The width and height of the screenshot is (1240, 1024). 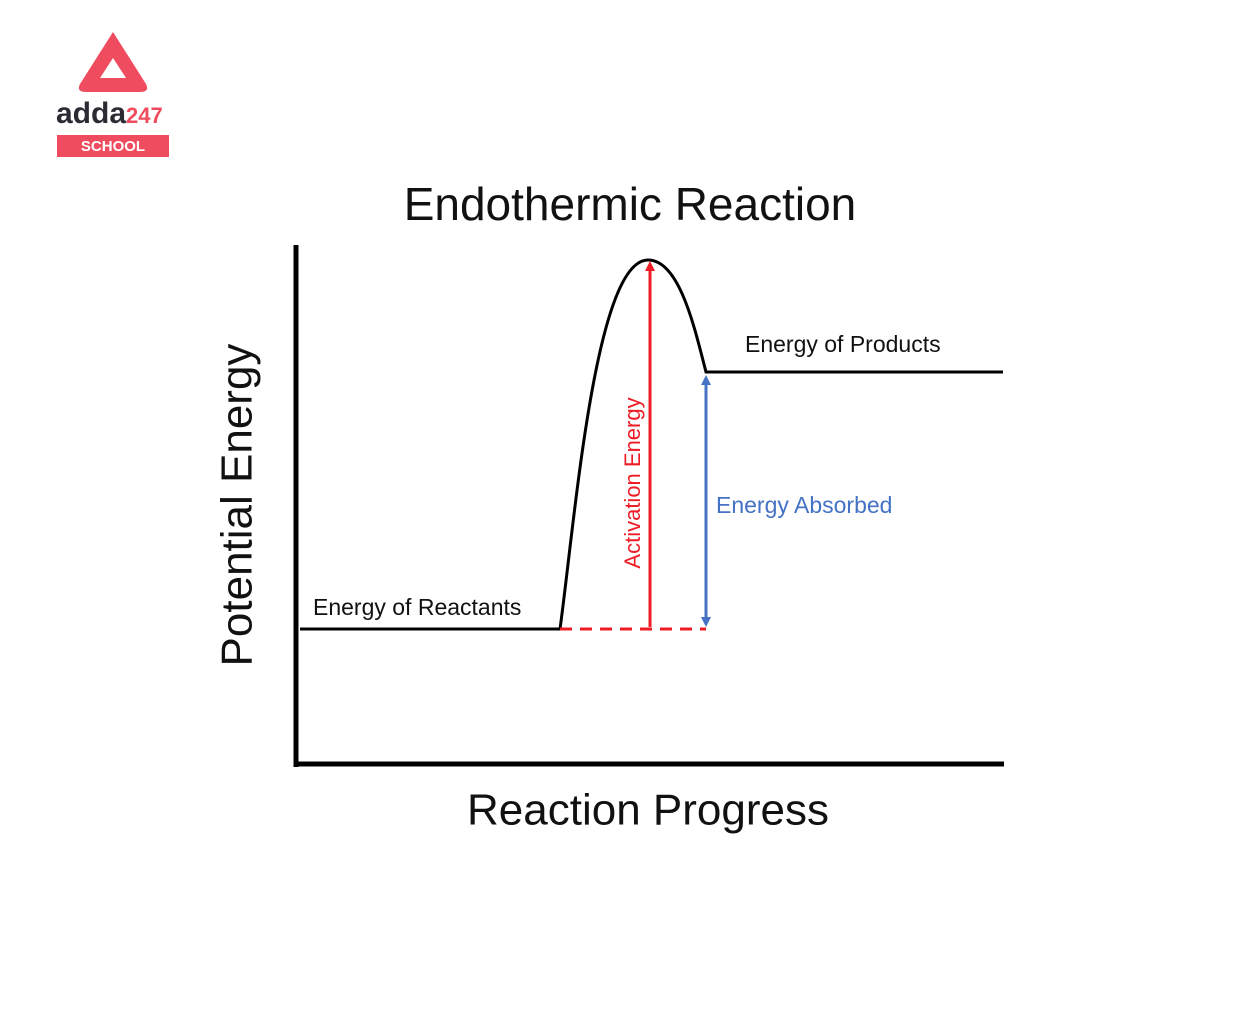 I want to click on logo-brand: adda, so click(x=91, y=113).